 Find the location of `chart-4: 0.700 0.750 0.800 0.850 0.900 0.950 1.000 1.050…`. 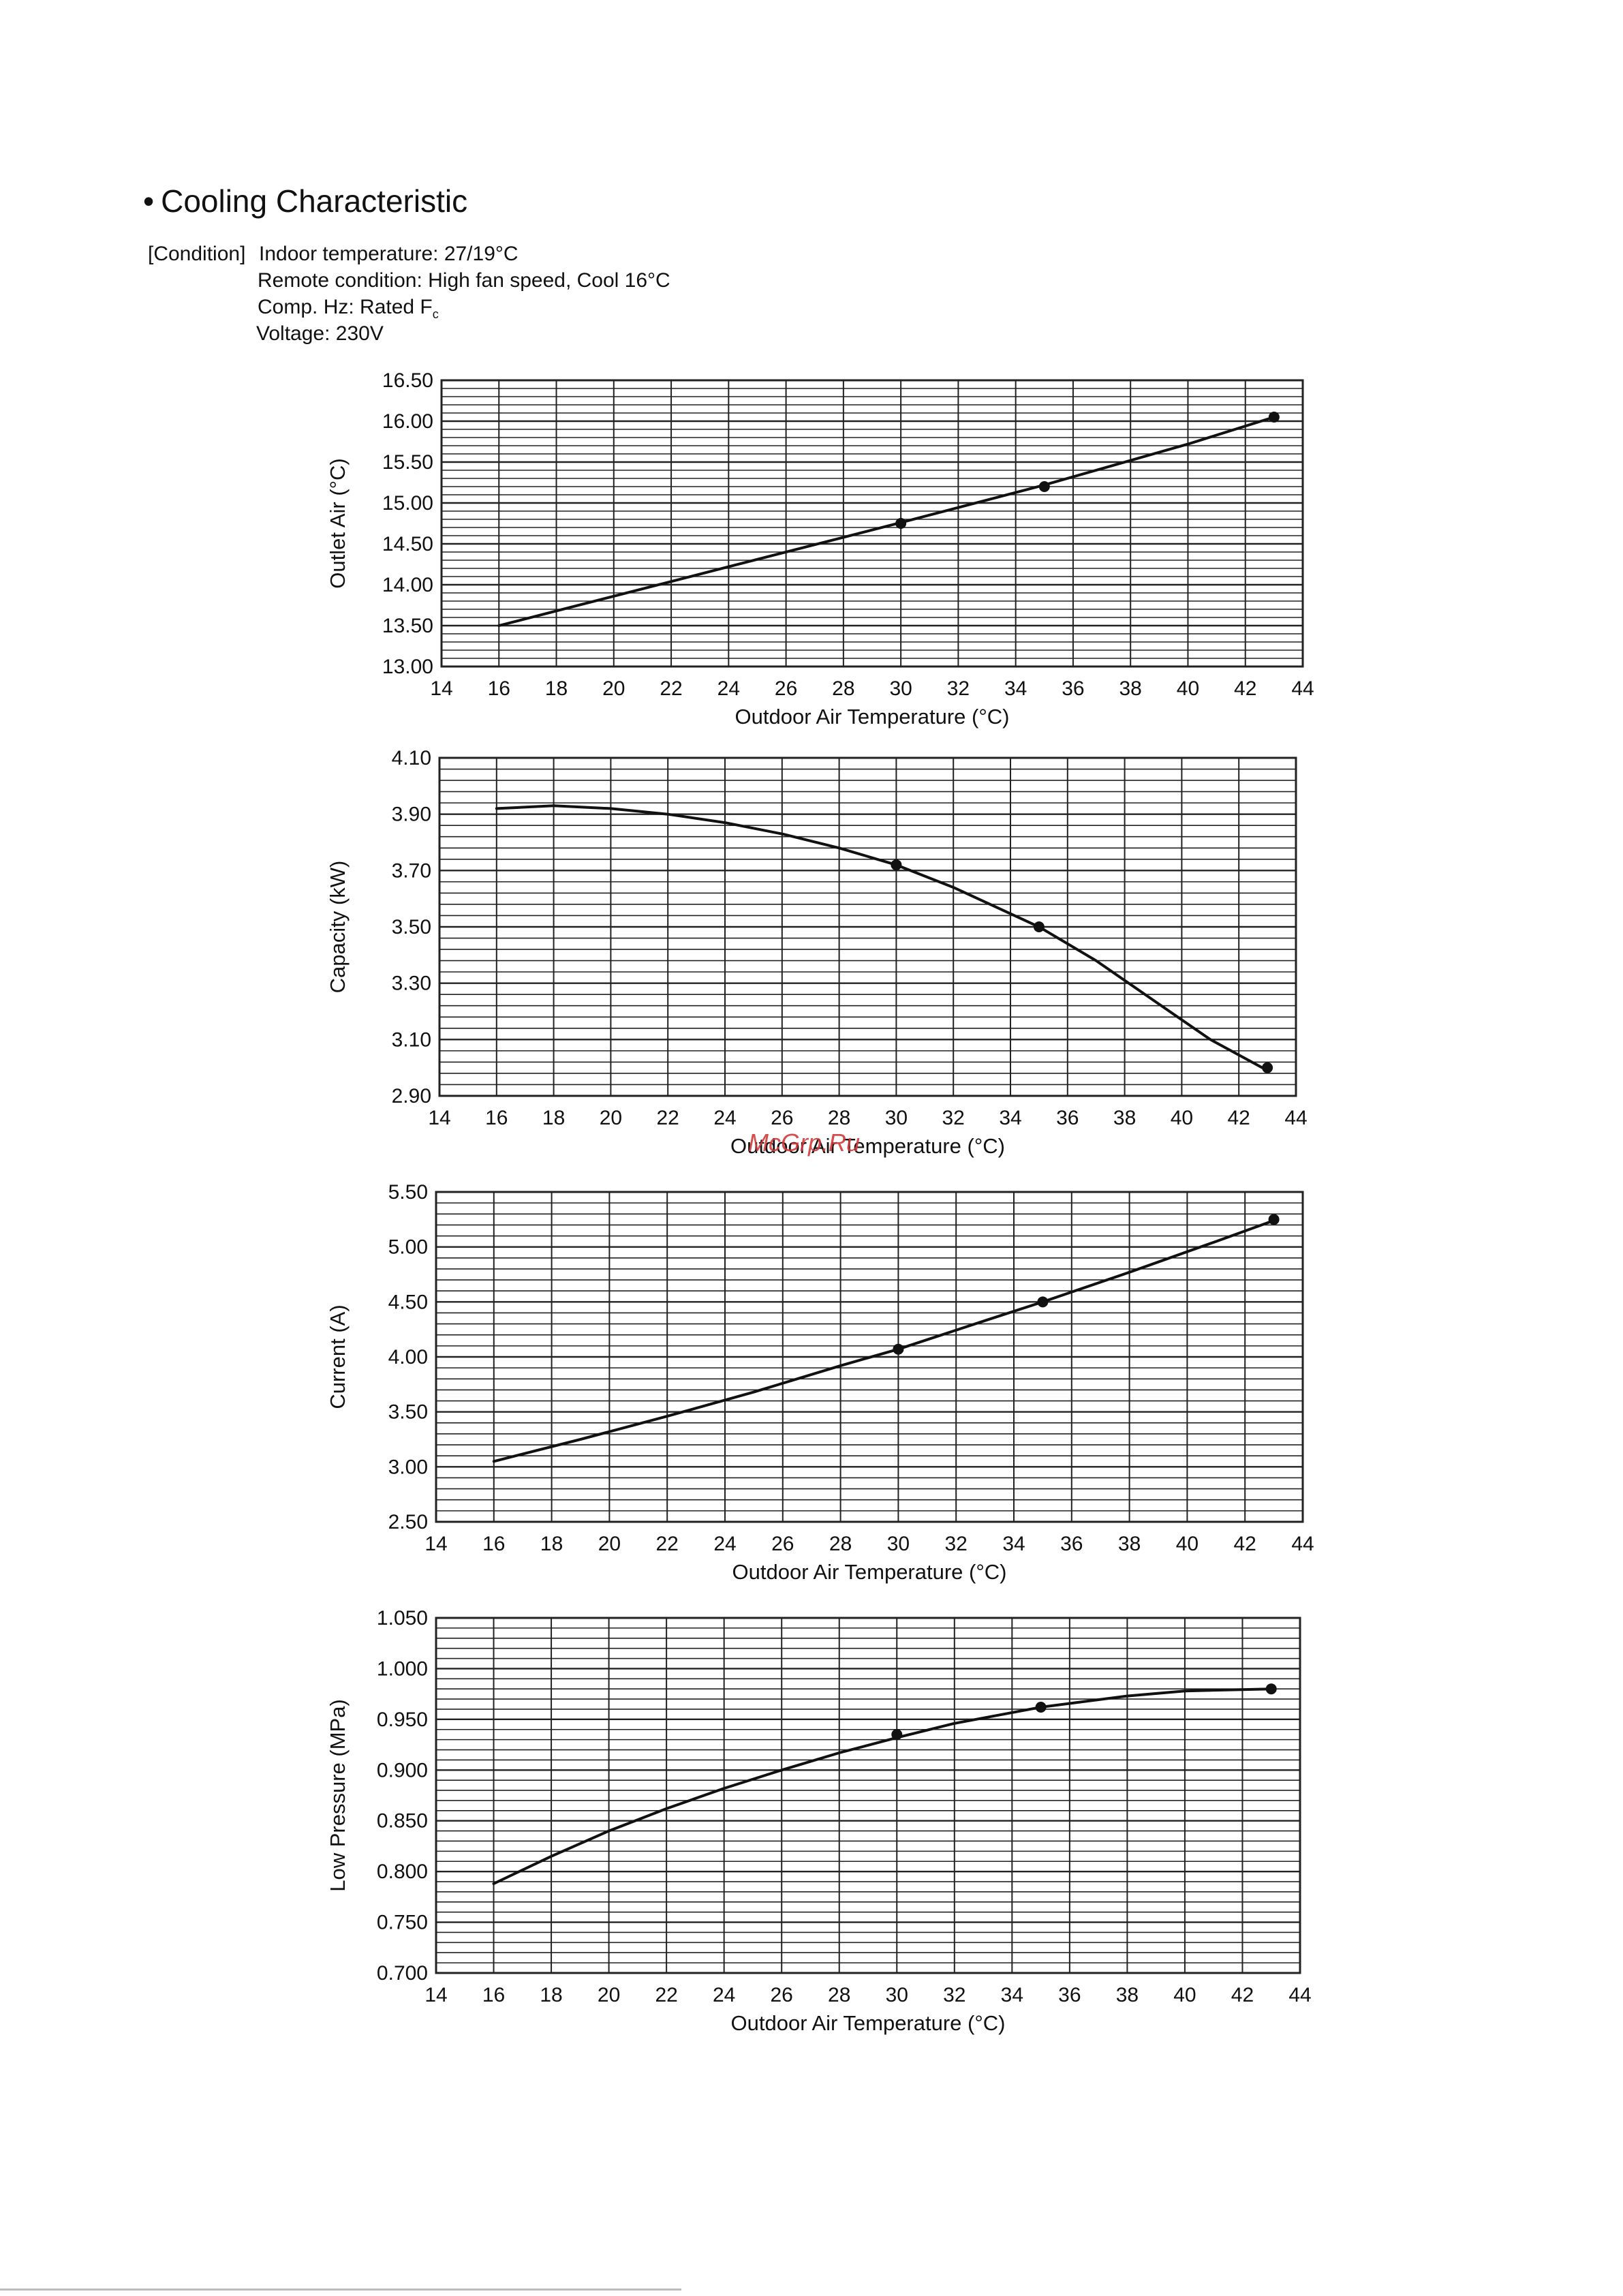

chart-4: 0.700 0.750 0.800 0.850 0.900 0.950 1.000 1.050… is located at coordinates (819, 1821).